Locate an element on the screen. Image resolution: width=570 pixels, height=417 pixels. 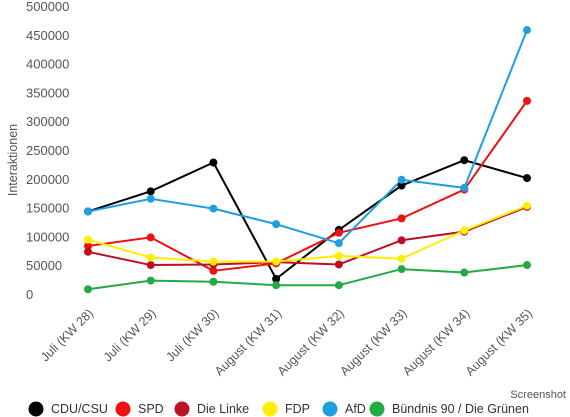
x-tick-label: Juli (KW 28) is located at coordinates (67, 335).